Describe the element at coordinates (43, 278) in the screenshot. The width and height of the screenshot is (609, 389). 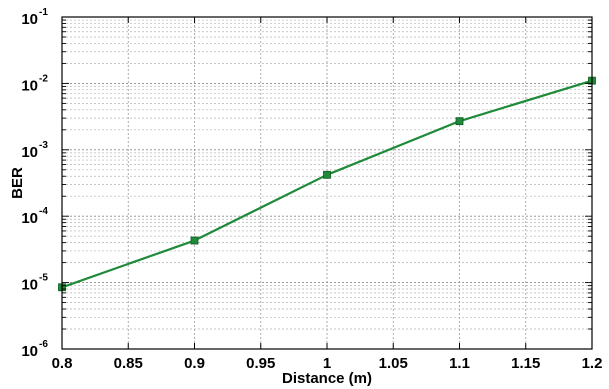
I see `y-tick-label-exponent: -5` at that location.